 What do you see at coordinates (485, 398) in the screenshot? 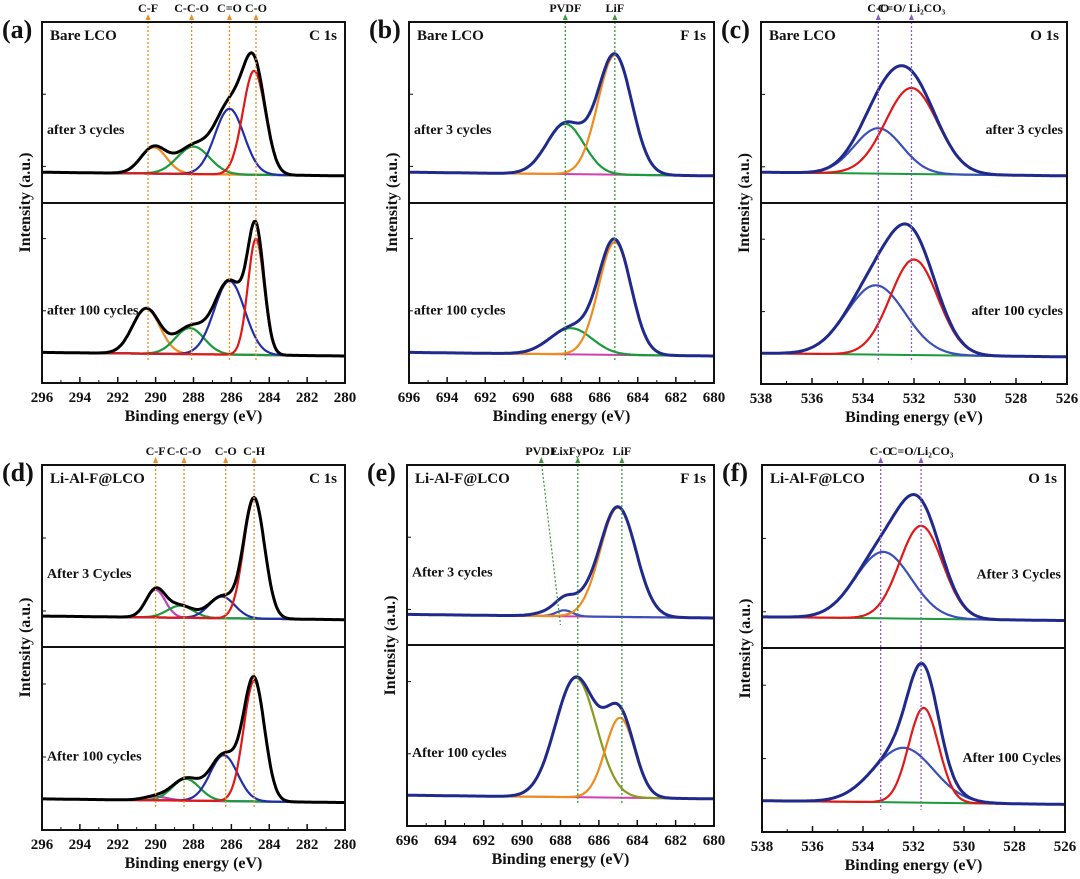
I see `x-tick-label: 692` at bounding box center [485, 398].